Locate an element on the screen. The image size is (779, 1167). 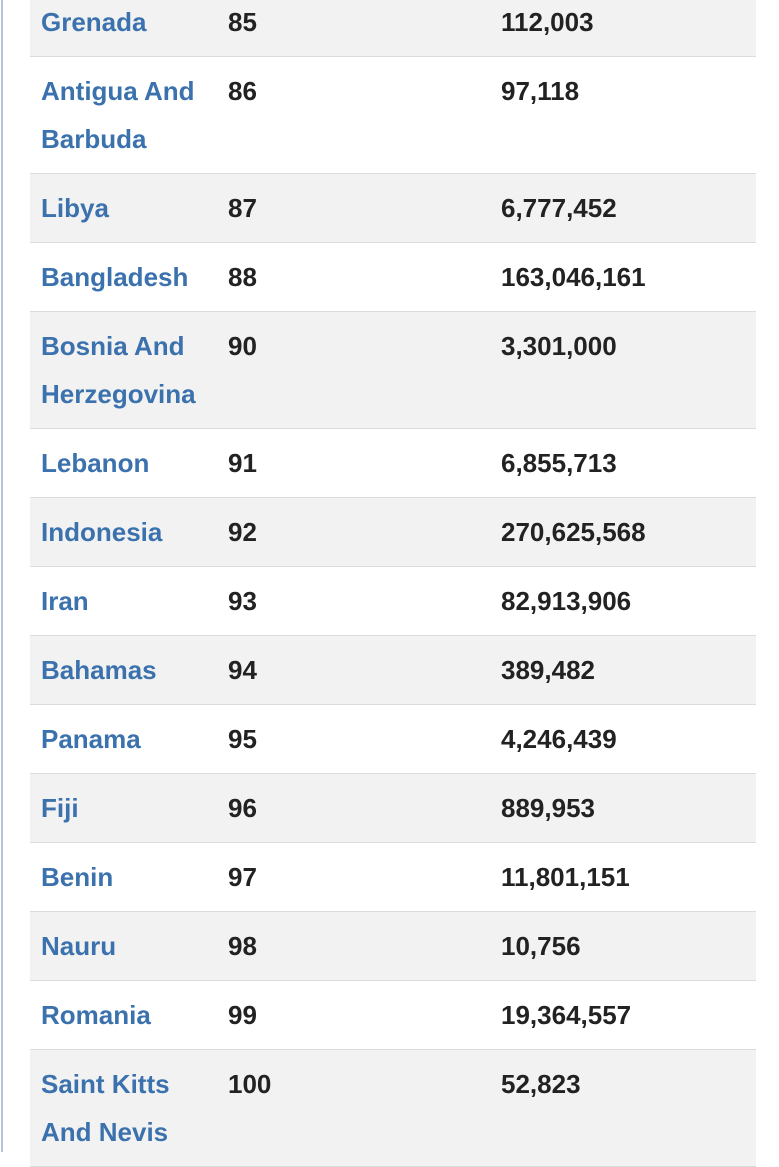
table-row: Benin 97 11,801,151 is located at coordinates (393, 877).